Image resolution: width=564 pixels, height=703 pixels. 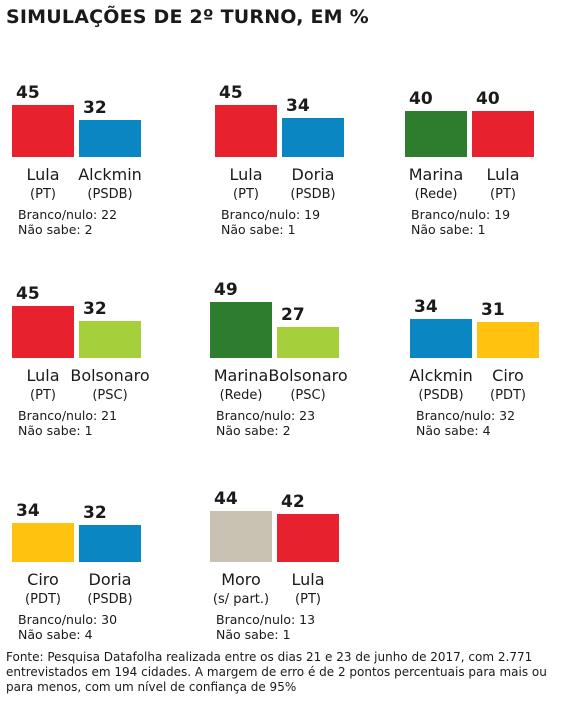 I want to click on branco-nulo-note: Branco/nulo: 32, so click(x=466, y=415).